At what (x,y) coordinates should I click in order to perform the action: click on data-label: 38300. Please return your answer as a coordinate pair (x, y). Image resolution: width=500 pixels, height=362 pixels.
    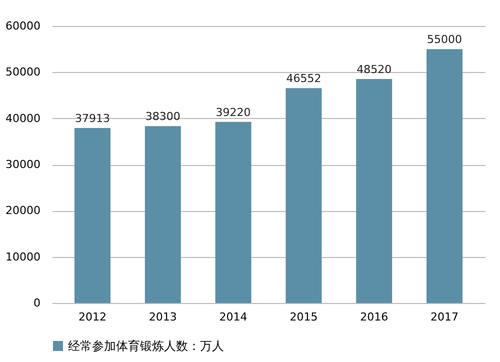
    Looking at the image, I should click on (162, 117).